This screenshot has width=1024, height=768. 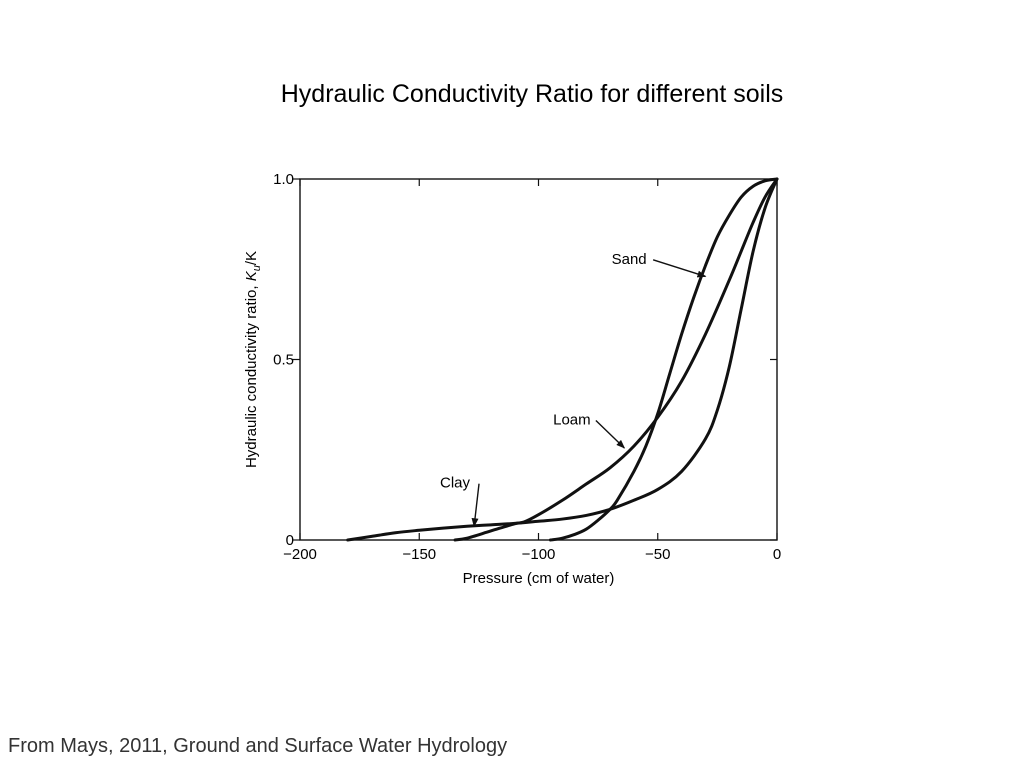 I want to click on y-tick-label: 0.5, so click(x=283, y=360).